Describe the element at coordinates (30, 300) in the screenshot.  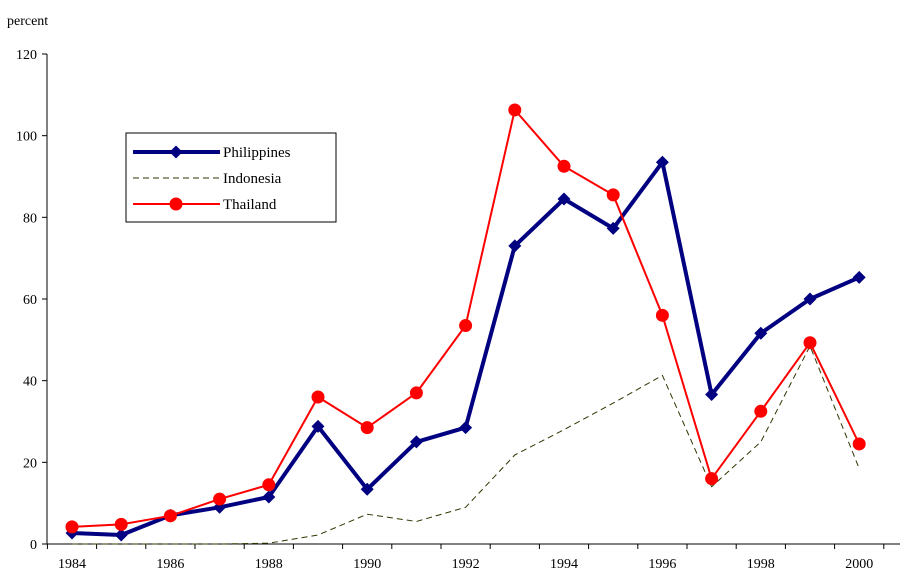
I see `y-tick-label: 60` at that location.